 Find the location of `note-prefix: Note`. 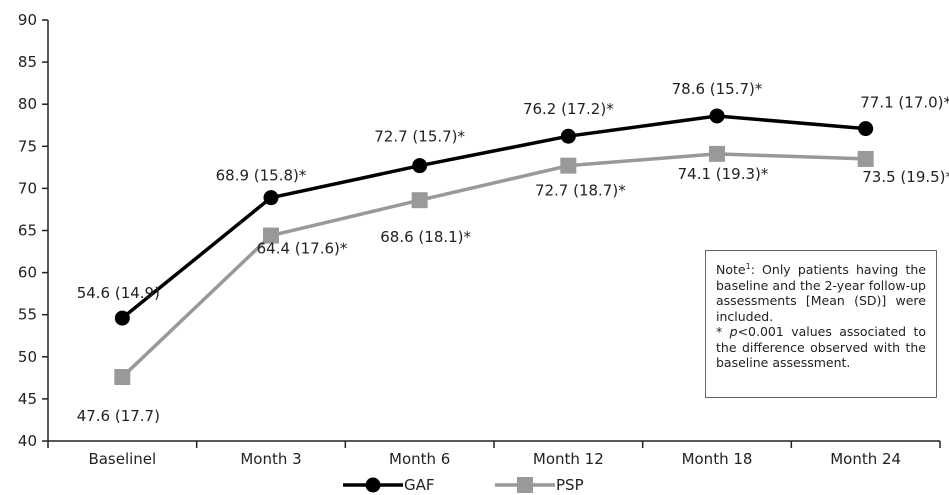

note-prefix: Note is located at coordinates (731, 270).